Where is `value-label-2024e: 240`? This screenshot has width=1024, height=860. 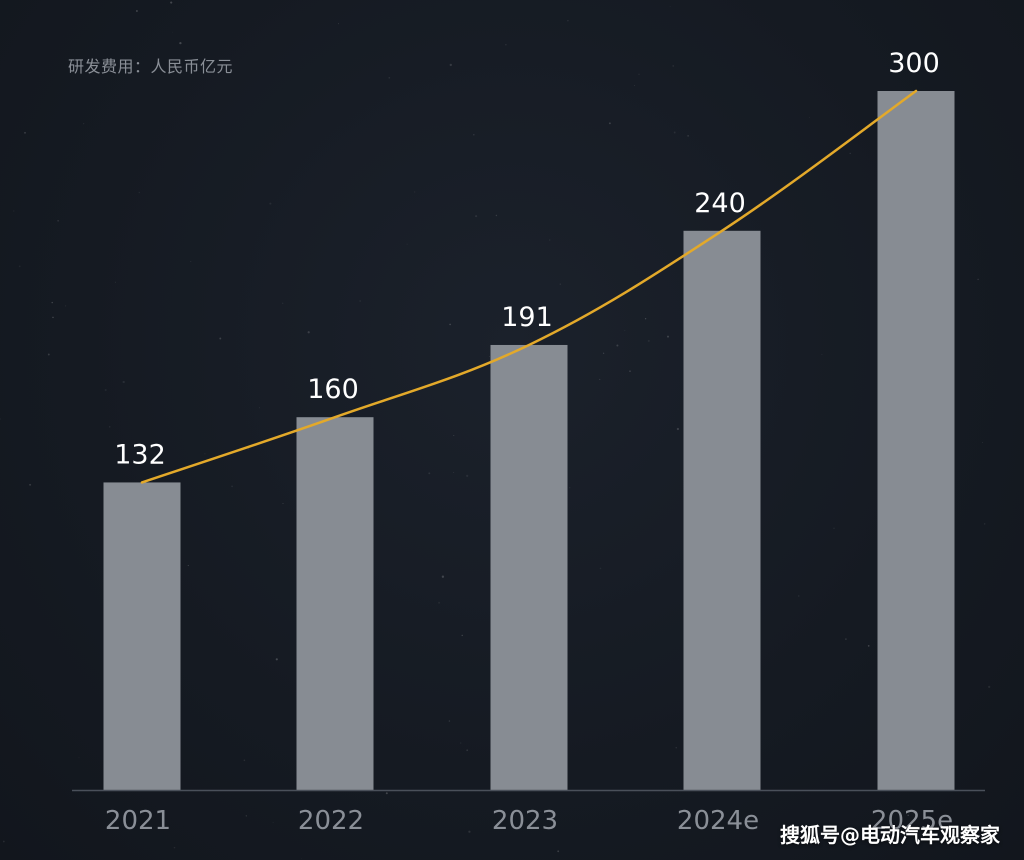
value-label-2024e: 240 is located at coordinates (720, 203).